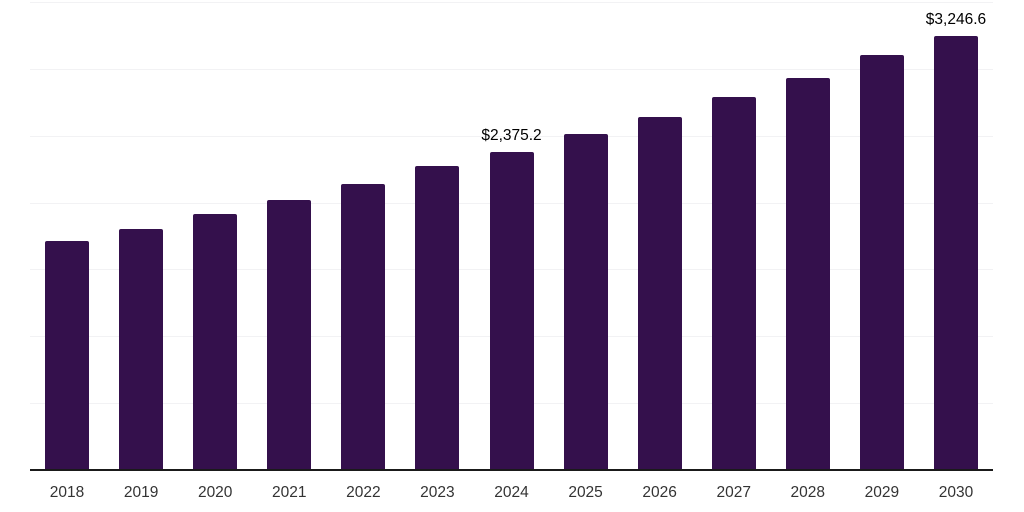  What do you see at coordinates (881, 262) in the screenshot?
I see `bar-2029` at bounding box center [881, 262].